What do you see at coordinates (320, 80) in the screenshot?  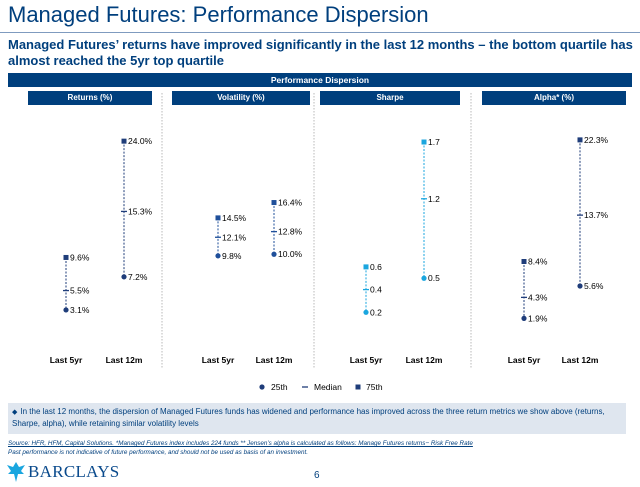 I see `chart-banner: Performance Dispersion` at bounding box center [320, 80].